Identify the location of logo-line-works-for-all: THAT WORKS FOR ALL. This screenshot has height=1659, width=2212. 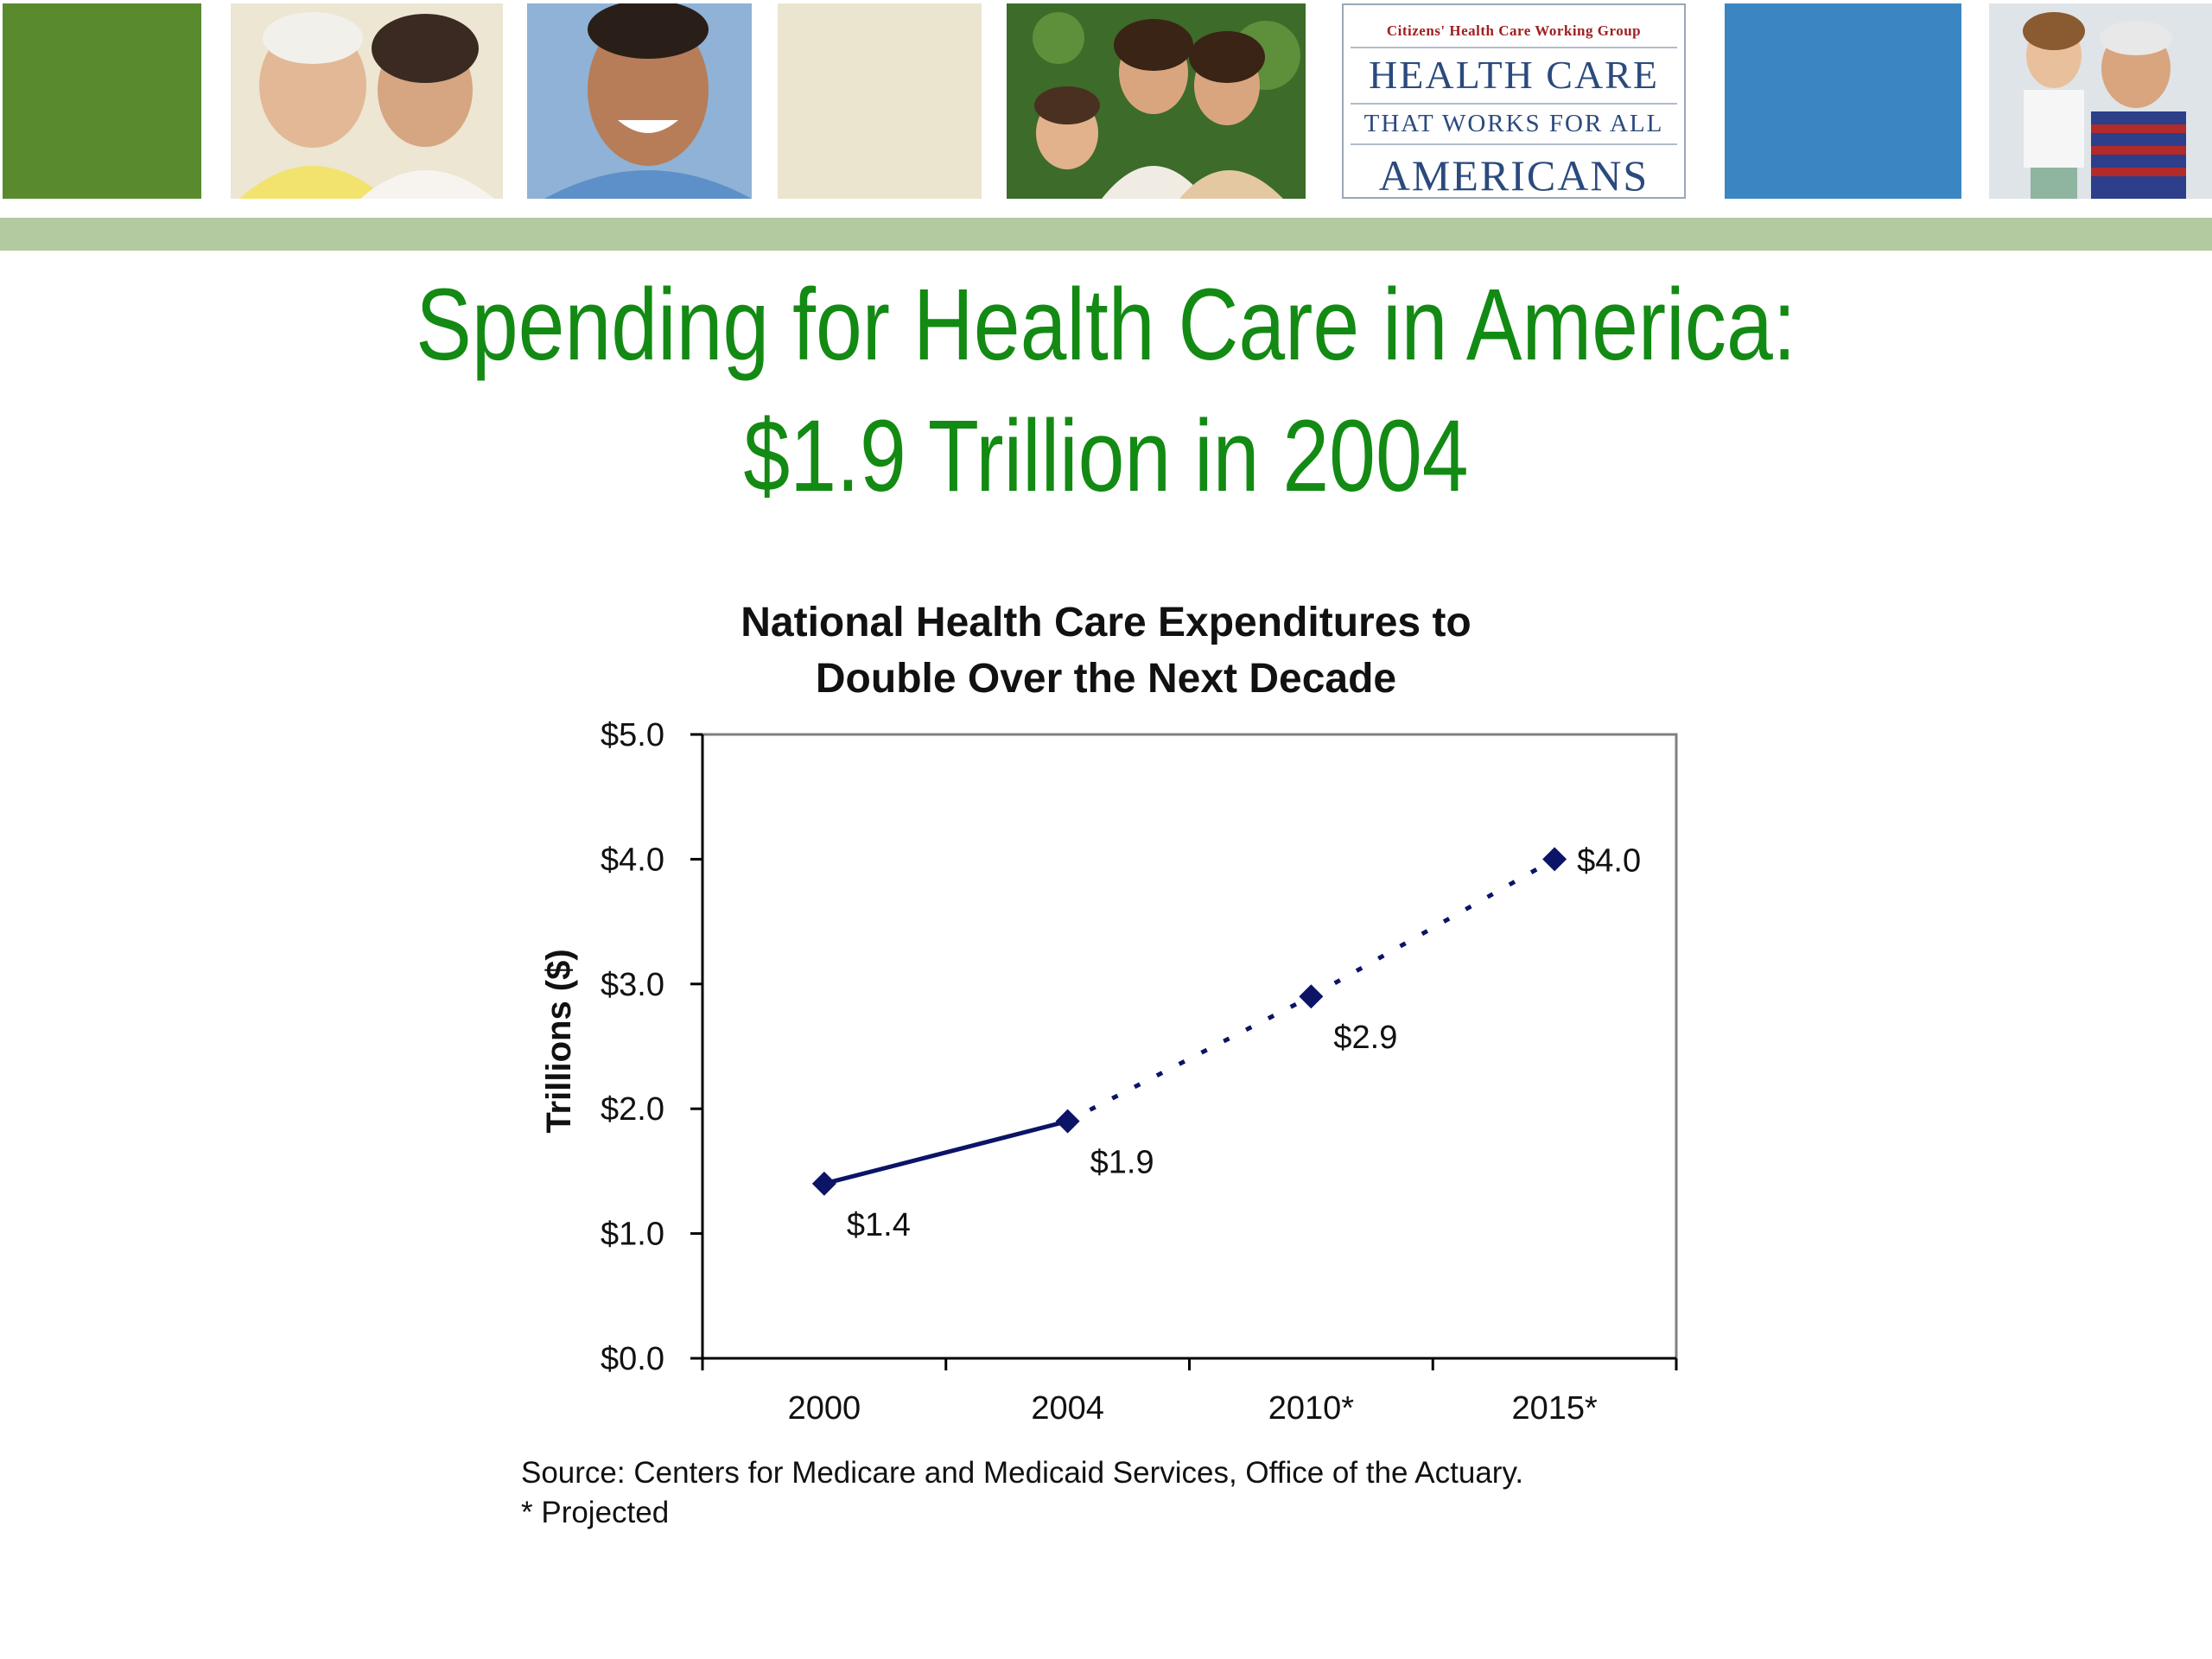
(1514, 124).